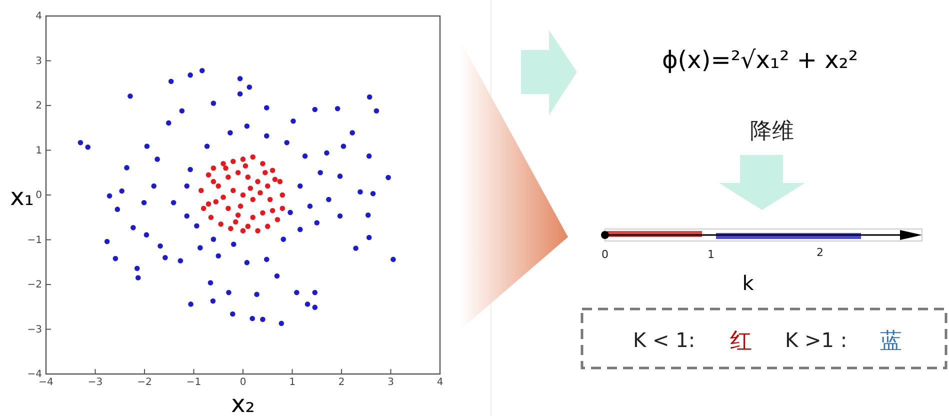  Describe the element at coordinates (664, 340) in the screenshot. I see `text: K < 1:` at that location.